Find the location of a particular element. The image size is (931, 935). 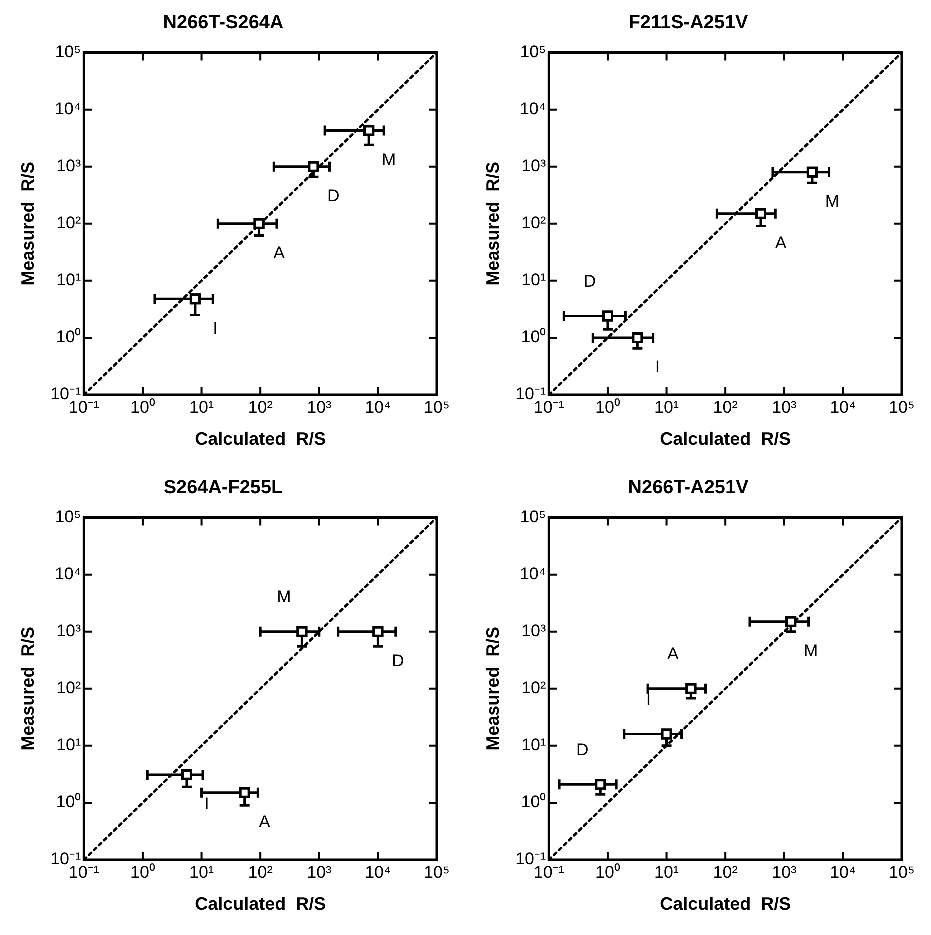

chart-title: F211S-A251V is located at coordinates (688, 23).